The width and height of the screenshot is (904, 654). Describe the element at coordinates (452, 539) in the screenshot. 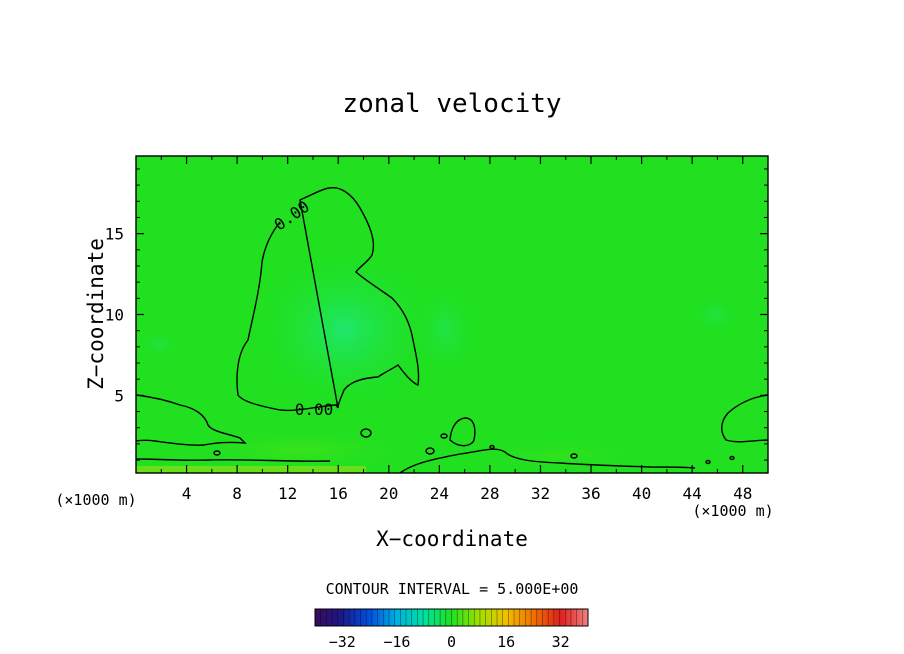

I see `x-axis-label: X−coordinate` at that location.